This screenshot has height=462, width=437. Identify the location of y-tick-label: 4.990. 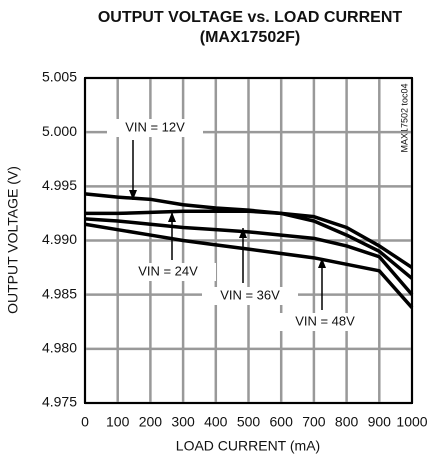
(59, 239).